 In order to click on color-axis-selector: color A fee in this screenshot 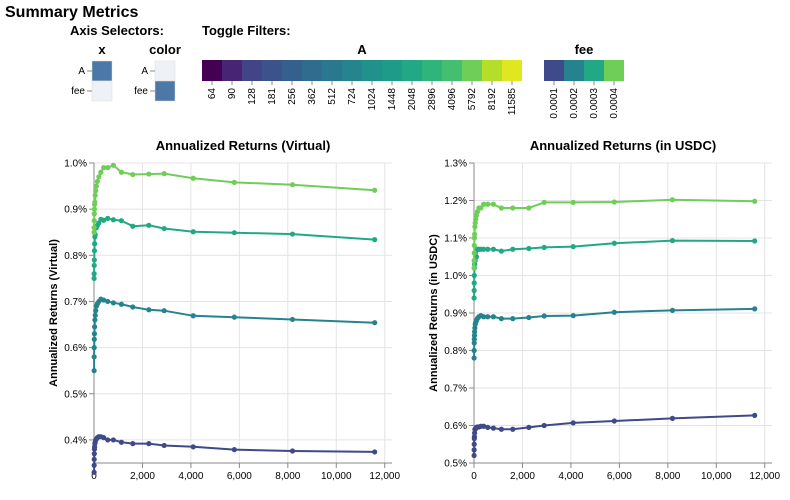, I will do `click(163, 72)`.